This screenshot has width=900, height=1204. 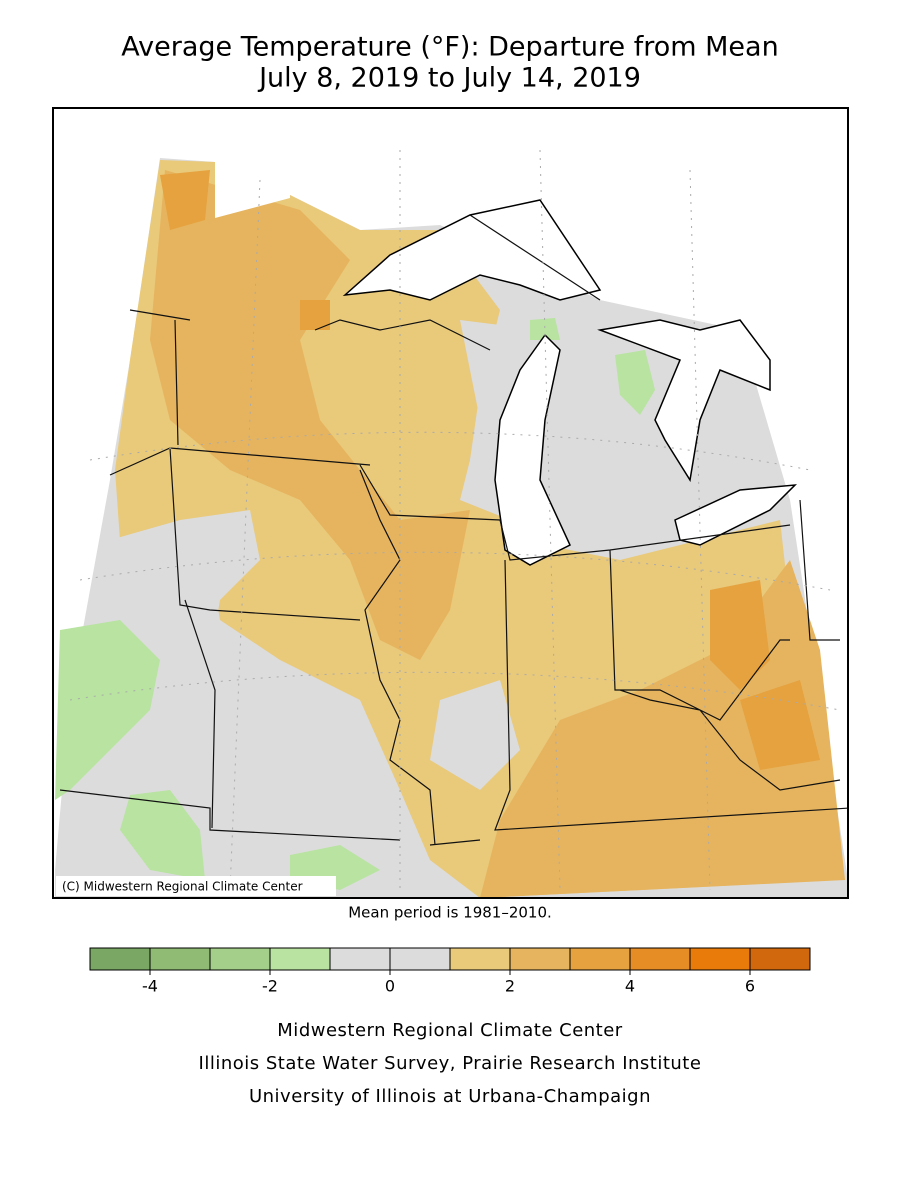 What do you see at coordinates (310, 415) in the screenshot?
I see `region-orange` at bounding box center [310, 415].